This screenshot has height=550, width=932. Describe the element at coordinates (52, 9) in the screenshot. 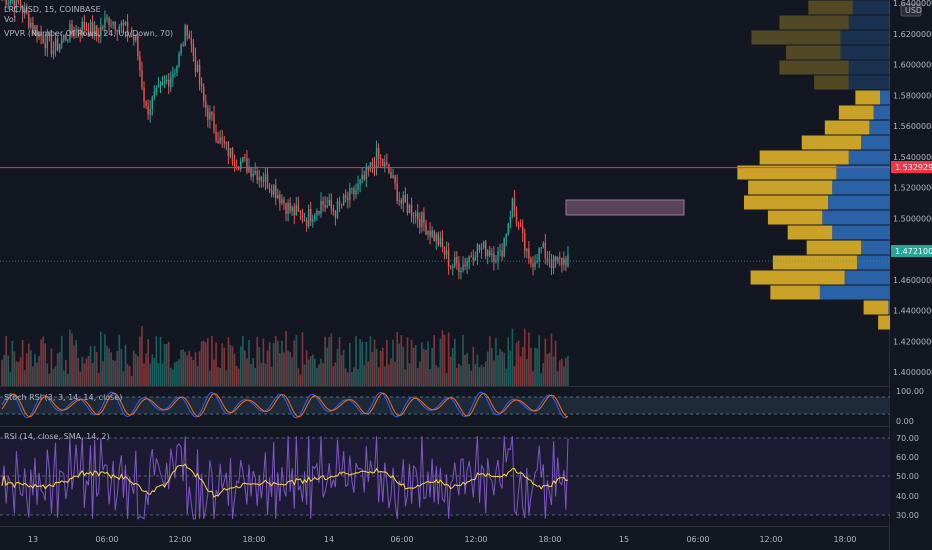

I see `symbol-legend: LRC/USD, 15, COINBASE` at that location.